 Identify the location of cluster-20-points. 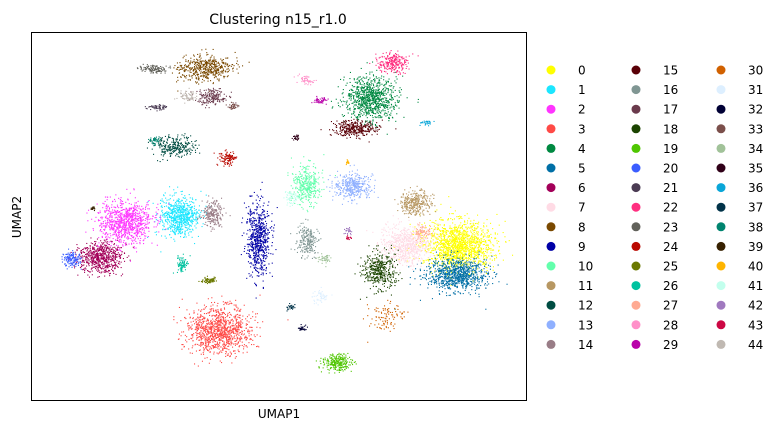
(71, 259).